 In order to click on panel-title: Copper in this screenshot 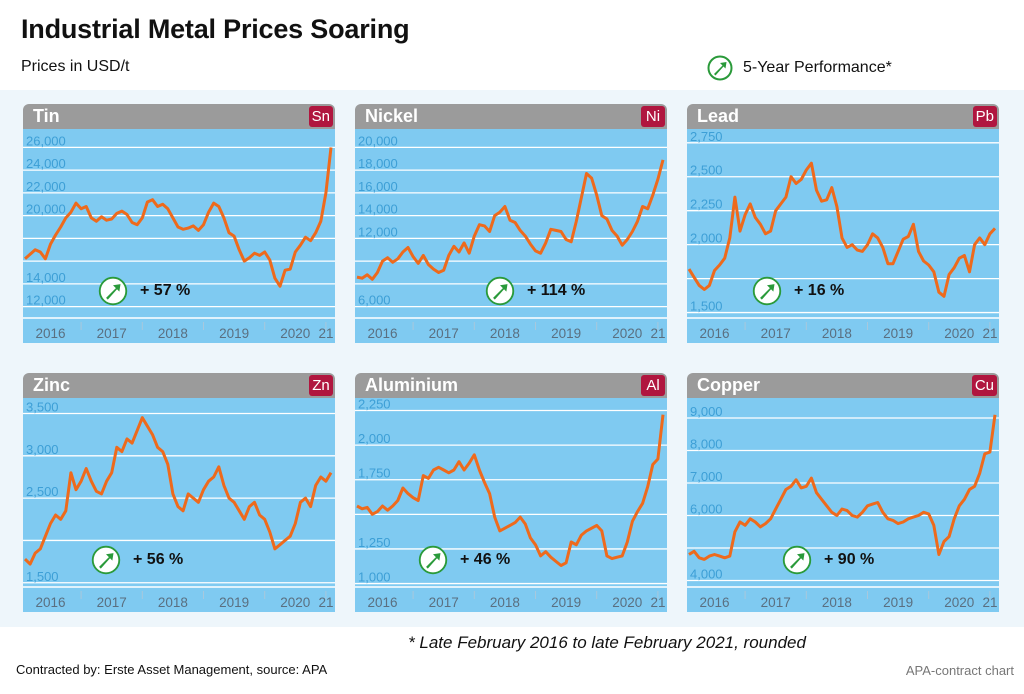, I will do `click(728, 385)`.